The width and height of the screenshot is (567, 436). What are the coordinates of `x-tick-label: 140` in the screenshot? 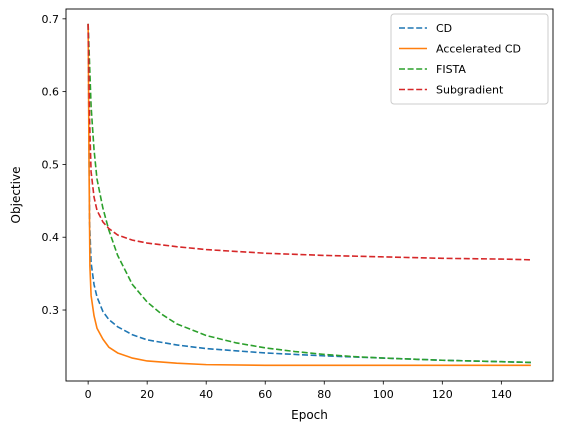 It's located at (501, 394).